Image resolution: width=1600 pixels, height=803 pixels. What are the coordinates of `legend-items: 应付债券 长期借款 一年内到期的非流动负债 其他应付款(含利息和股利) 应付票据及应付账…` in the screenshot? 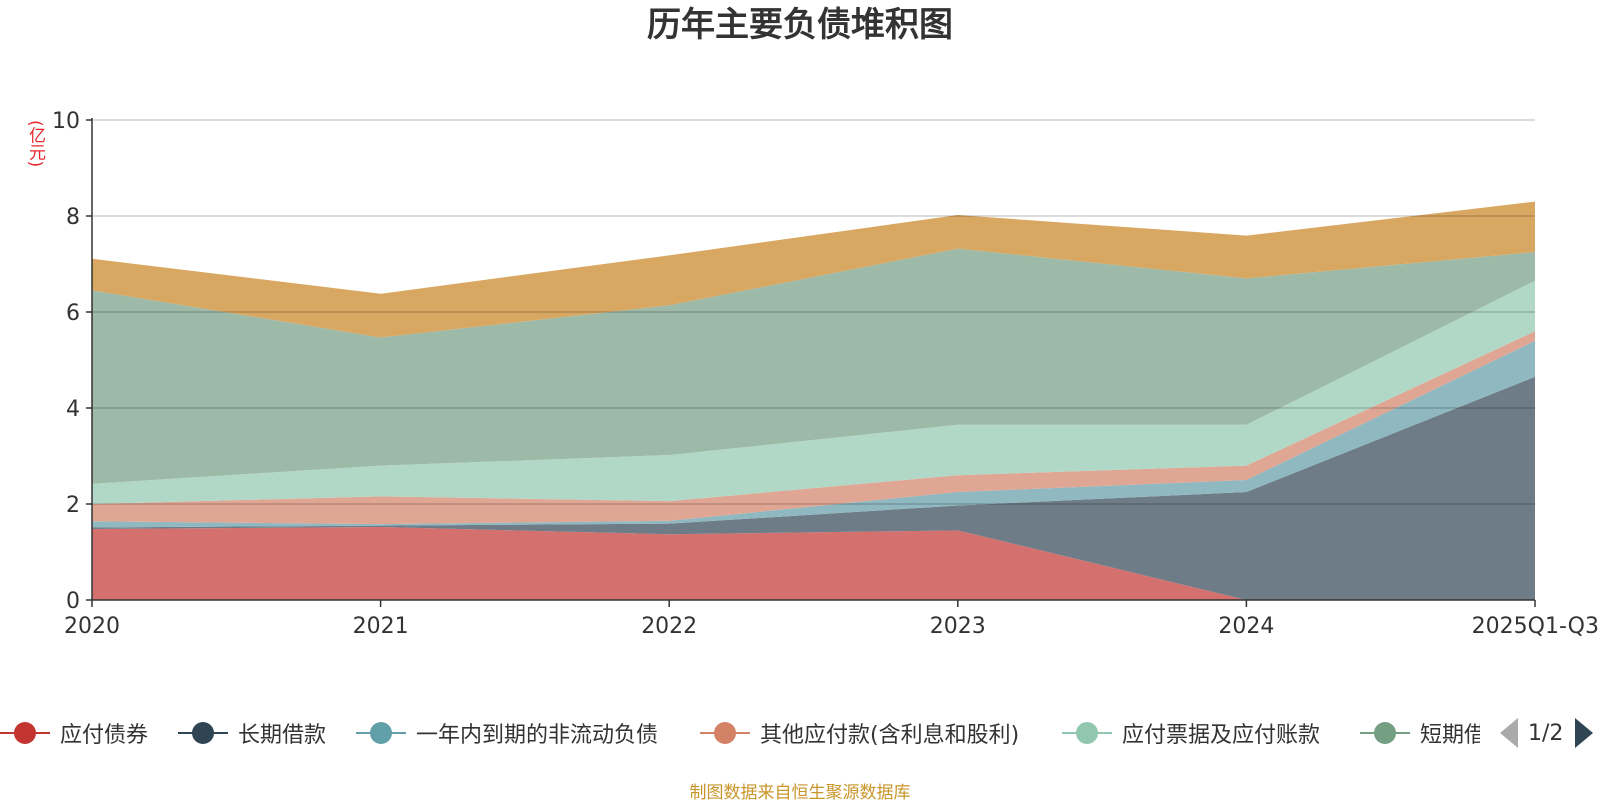 It's located at (740, 733).